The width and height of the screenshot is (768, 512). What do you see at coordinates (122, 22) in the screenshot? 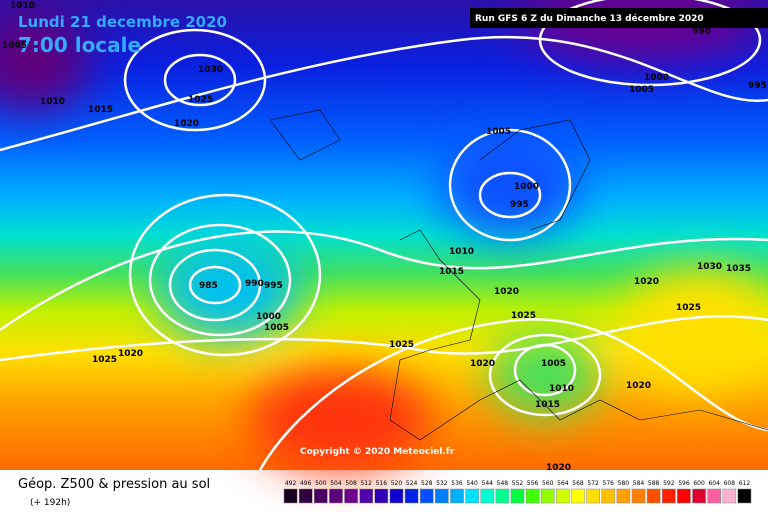
I see `date: Lundi 21 decembre 2020` at bounding box center [122, 22].